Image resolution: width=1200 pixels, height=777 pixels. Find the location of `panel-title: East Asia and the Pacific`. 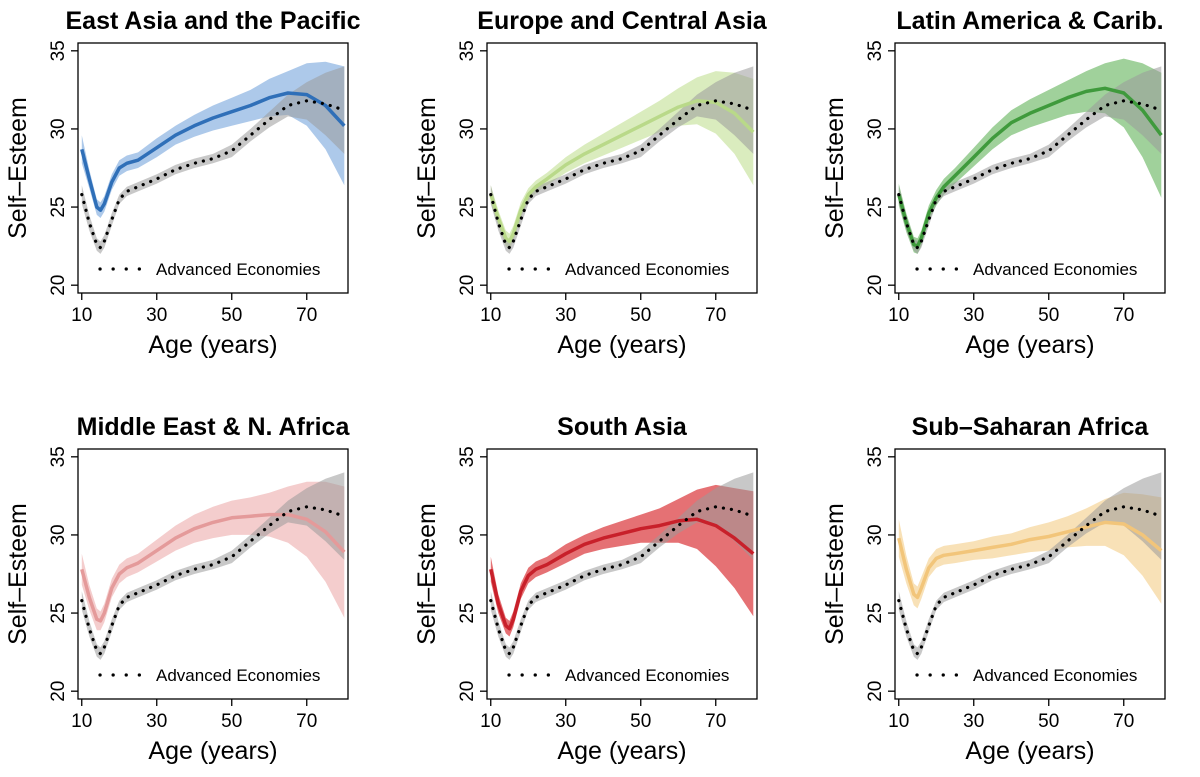

panel-title: East Asia and the Pacific is located at coordinates (212, 21).